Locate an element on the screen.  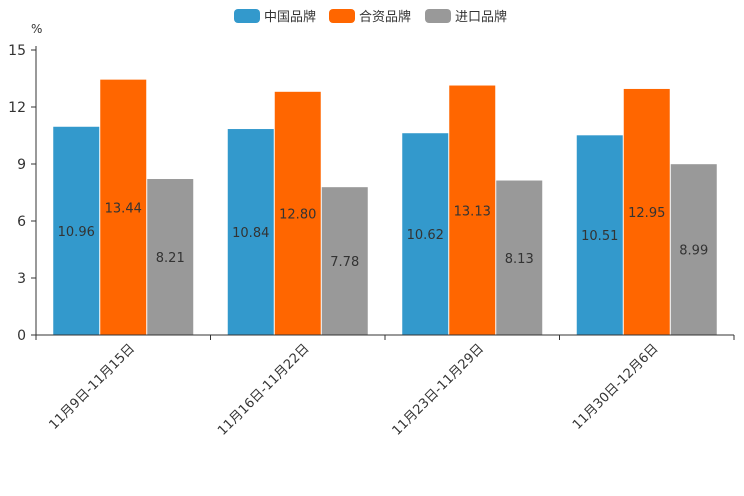
bar-value-label: 13.13 is located at coordinates (472, 211).